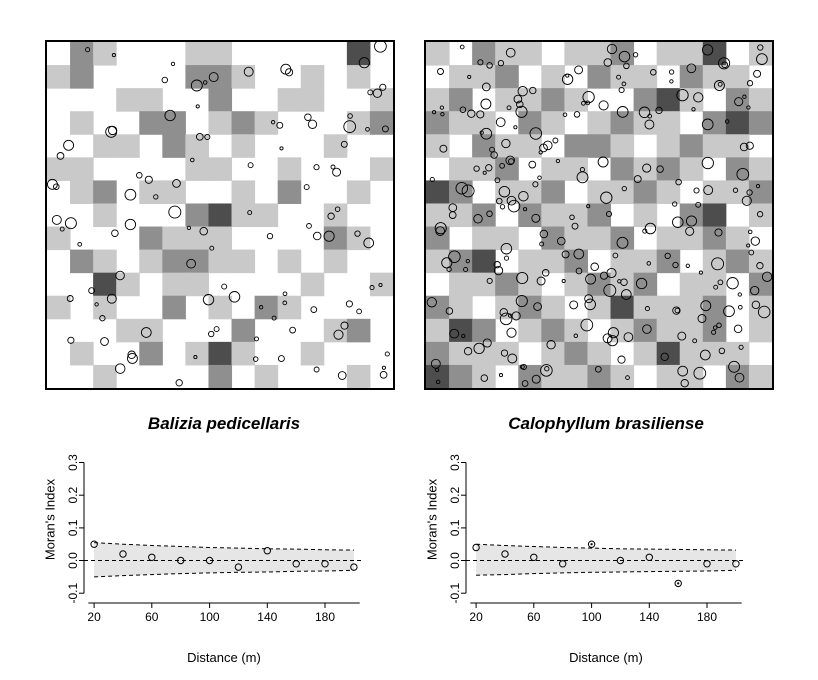 The width and height of the screenshot is (818, 680). Describe the element at coordinates (597, 539) in the screenshot. I see `correlogram-calophyllum-svg: -0.1 0.0 0.1 0.2 0.3 20 60 100 140 180` at that location.